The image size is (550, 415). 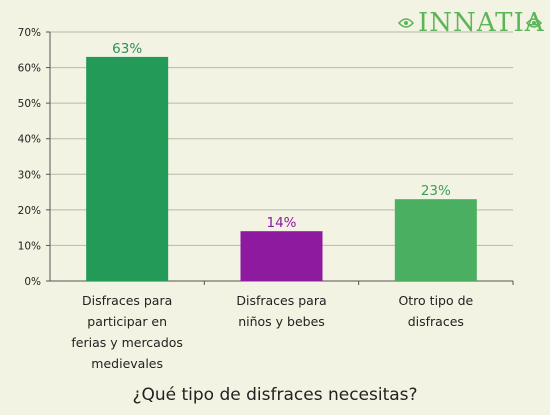 What do you see at coordinates (127, 49) in the screenshot?
I see `data-label: 63%` at bounding box center [127, 49].